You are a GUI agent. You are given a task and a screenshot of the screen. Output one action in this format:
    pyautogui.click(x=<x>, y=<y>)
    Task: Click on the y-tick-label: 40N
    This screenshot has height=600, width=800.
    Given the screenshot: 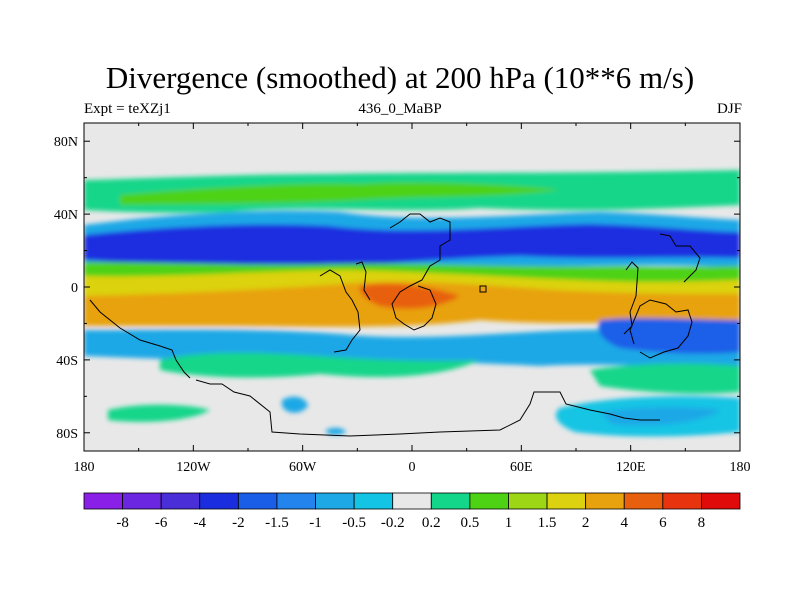 What is the action you would take?
    pyautogui.click(x=66, y=215)
    